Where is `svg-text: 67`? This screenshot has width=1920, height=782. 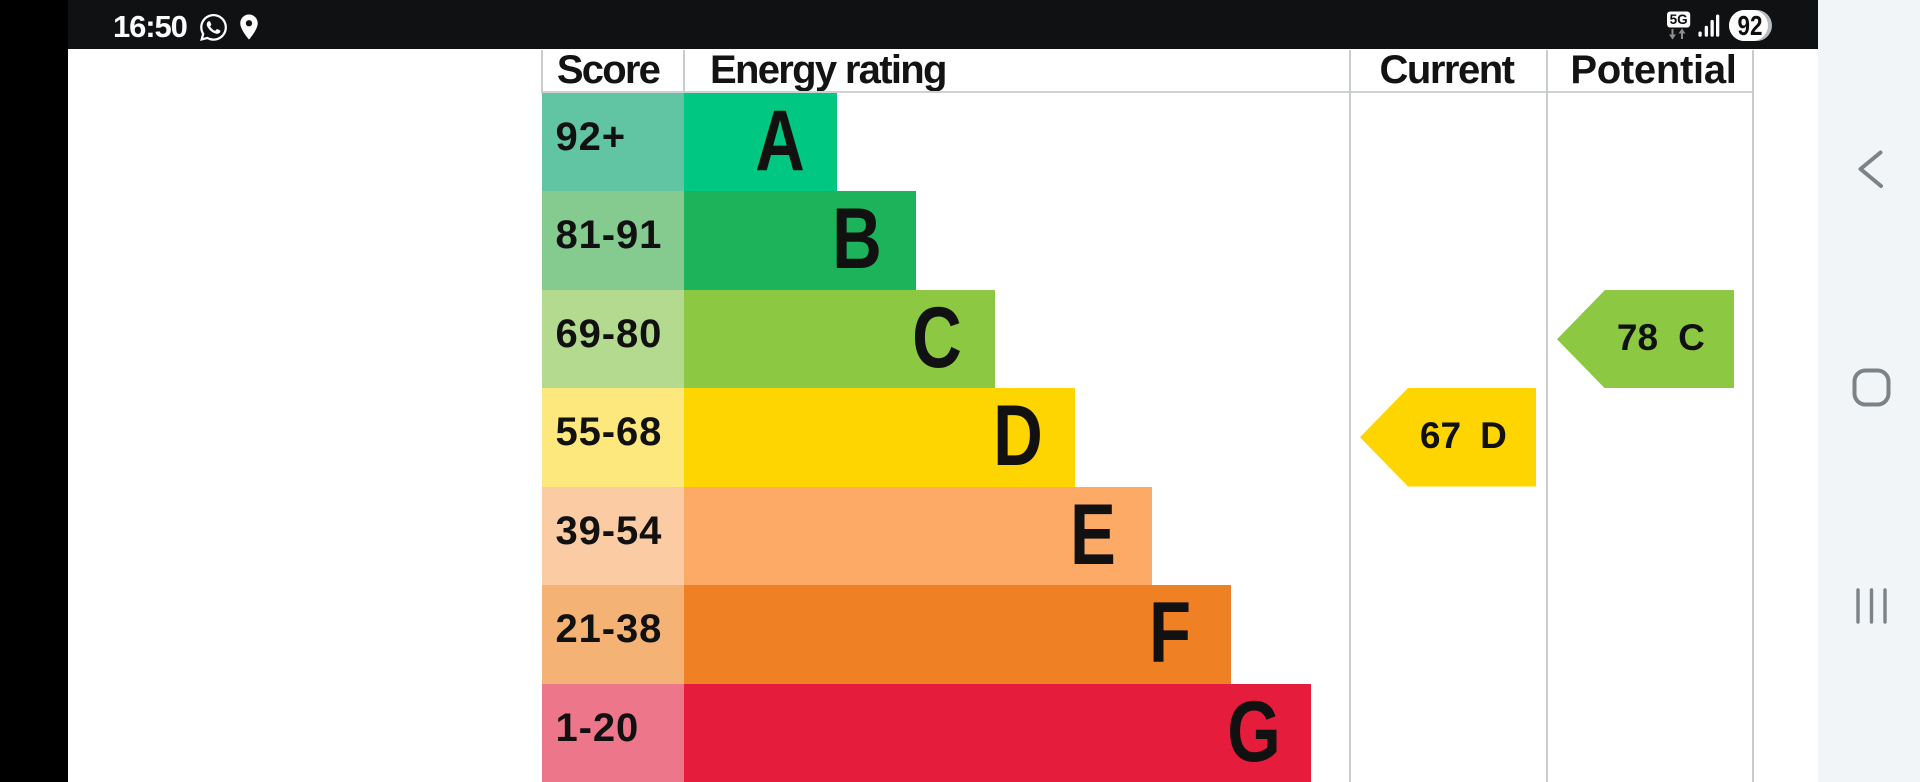
svg-text: 67 is located at coordinates (1440, 435).